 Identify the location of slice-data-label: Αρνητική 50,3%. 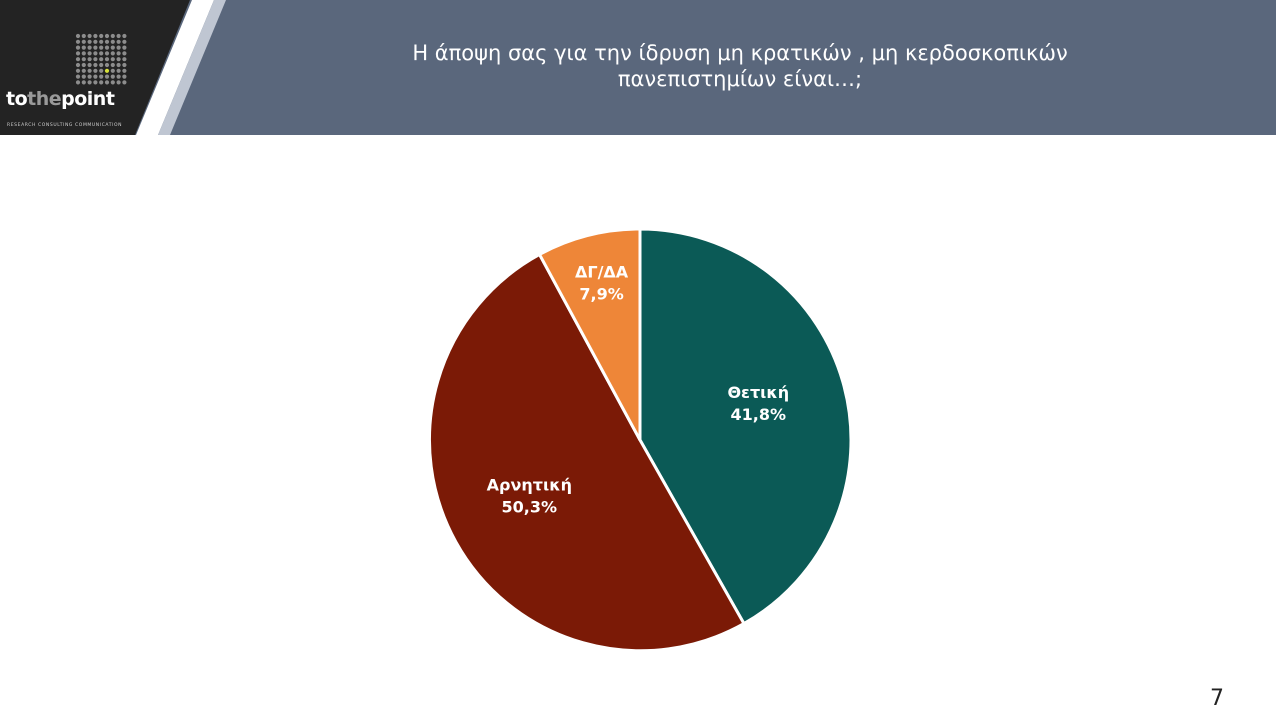
(529, 495).